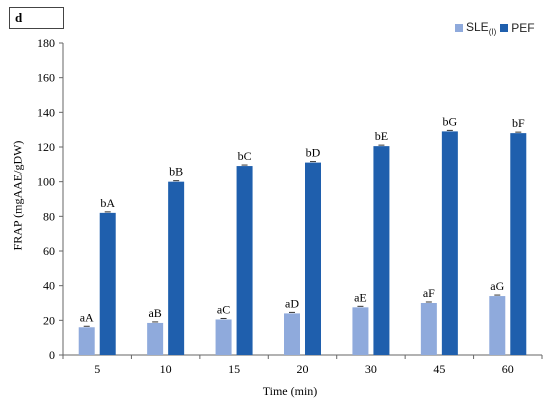 The image size is (550, 408). I want to click on y-axis-label: FRAP (mgAAE/gDW), so click(17, 195).